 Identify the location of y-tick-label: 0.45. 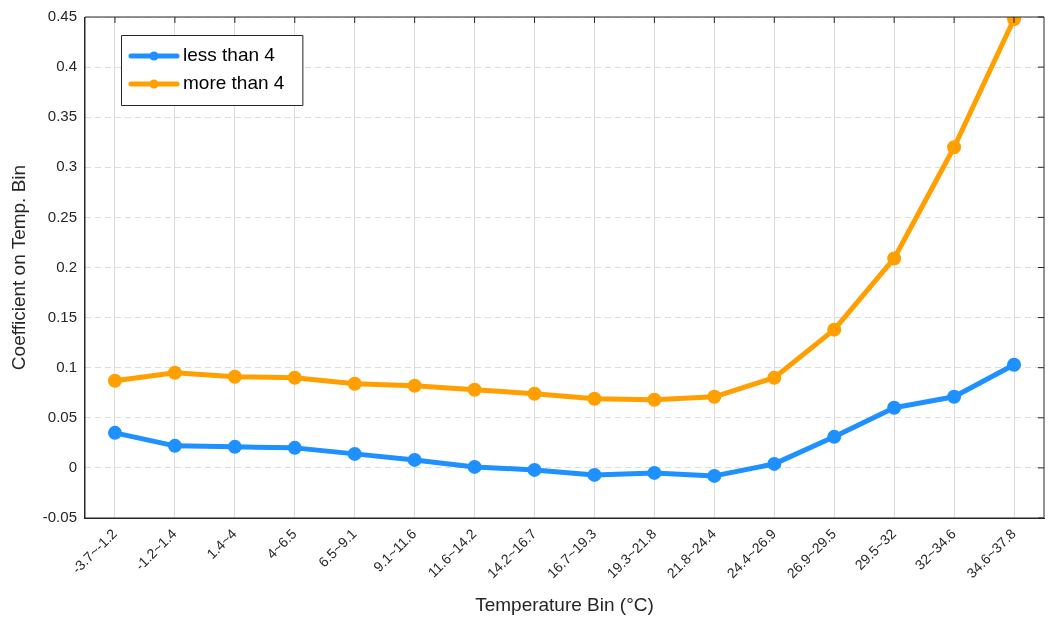
(62, 16).